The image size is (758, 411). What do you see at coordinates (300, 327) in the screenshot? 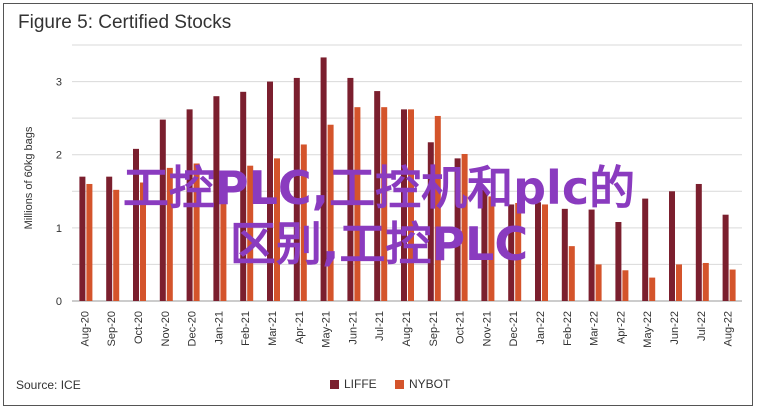
I see `x-tick-label: Apr-21` at bounding box center [300, 327].